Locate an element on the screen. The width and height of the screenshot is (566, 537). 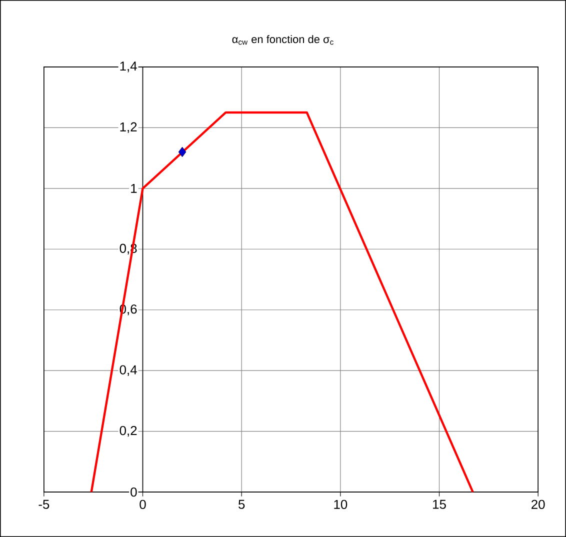
x-tick-label: 20 is located at coordinates (538, 505).